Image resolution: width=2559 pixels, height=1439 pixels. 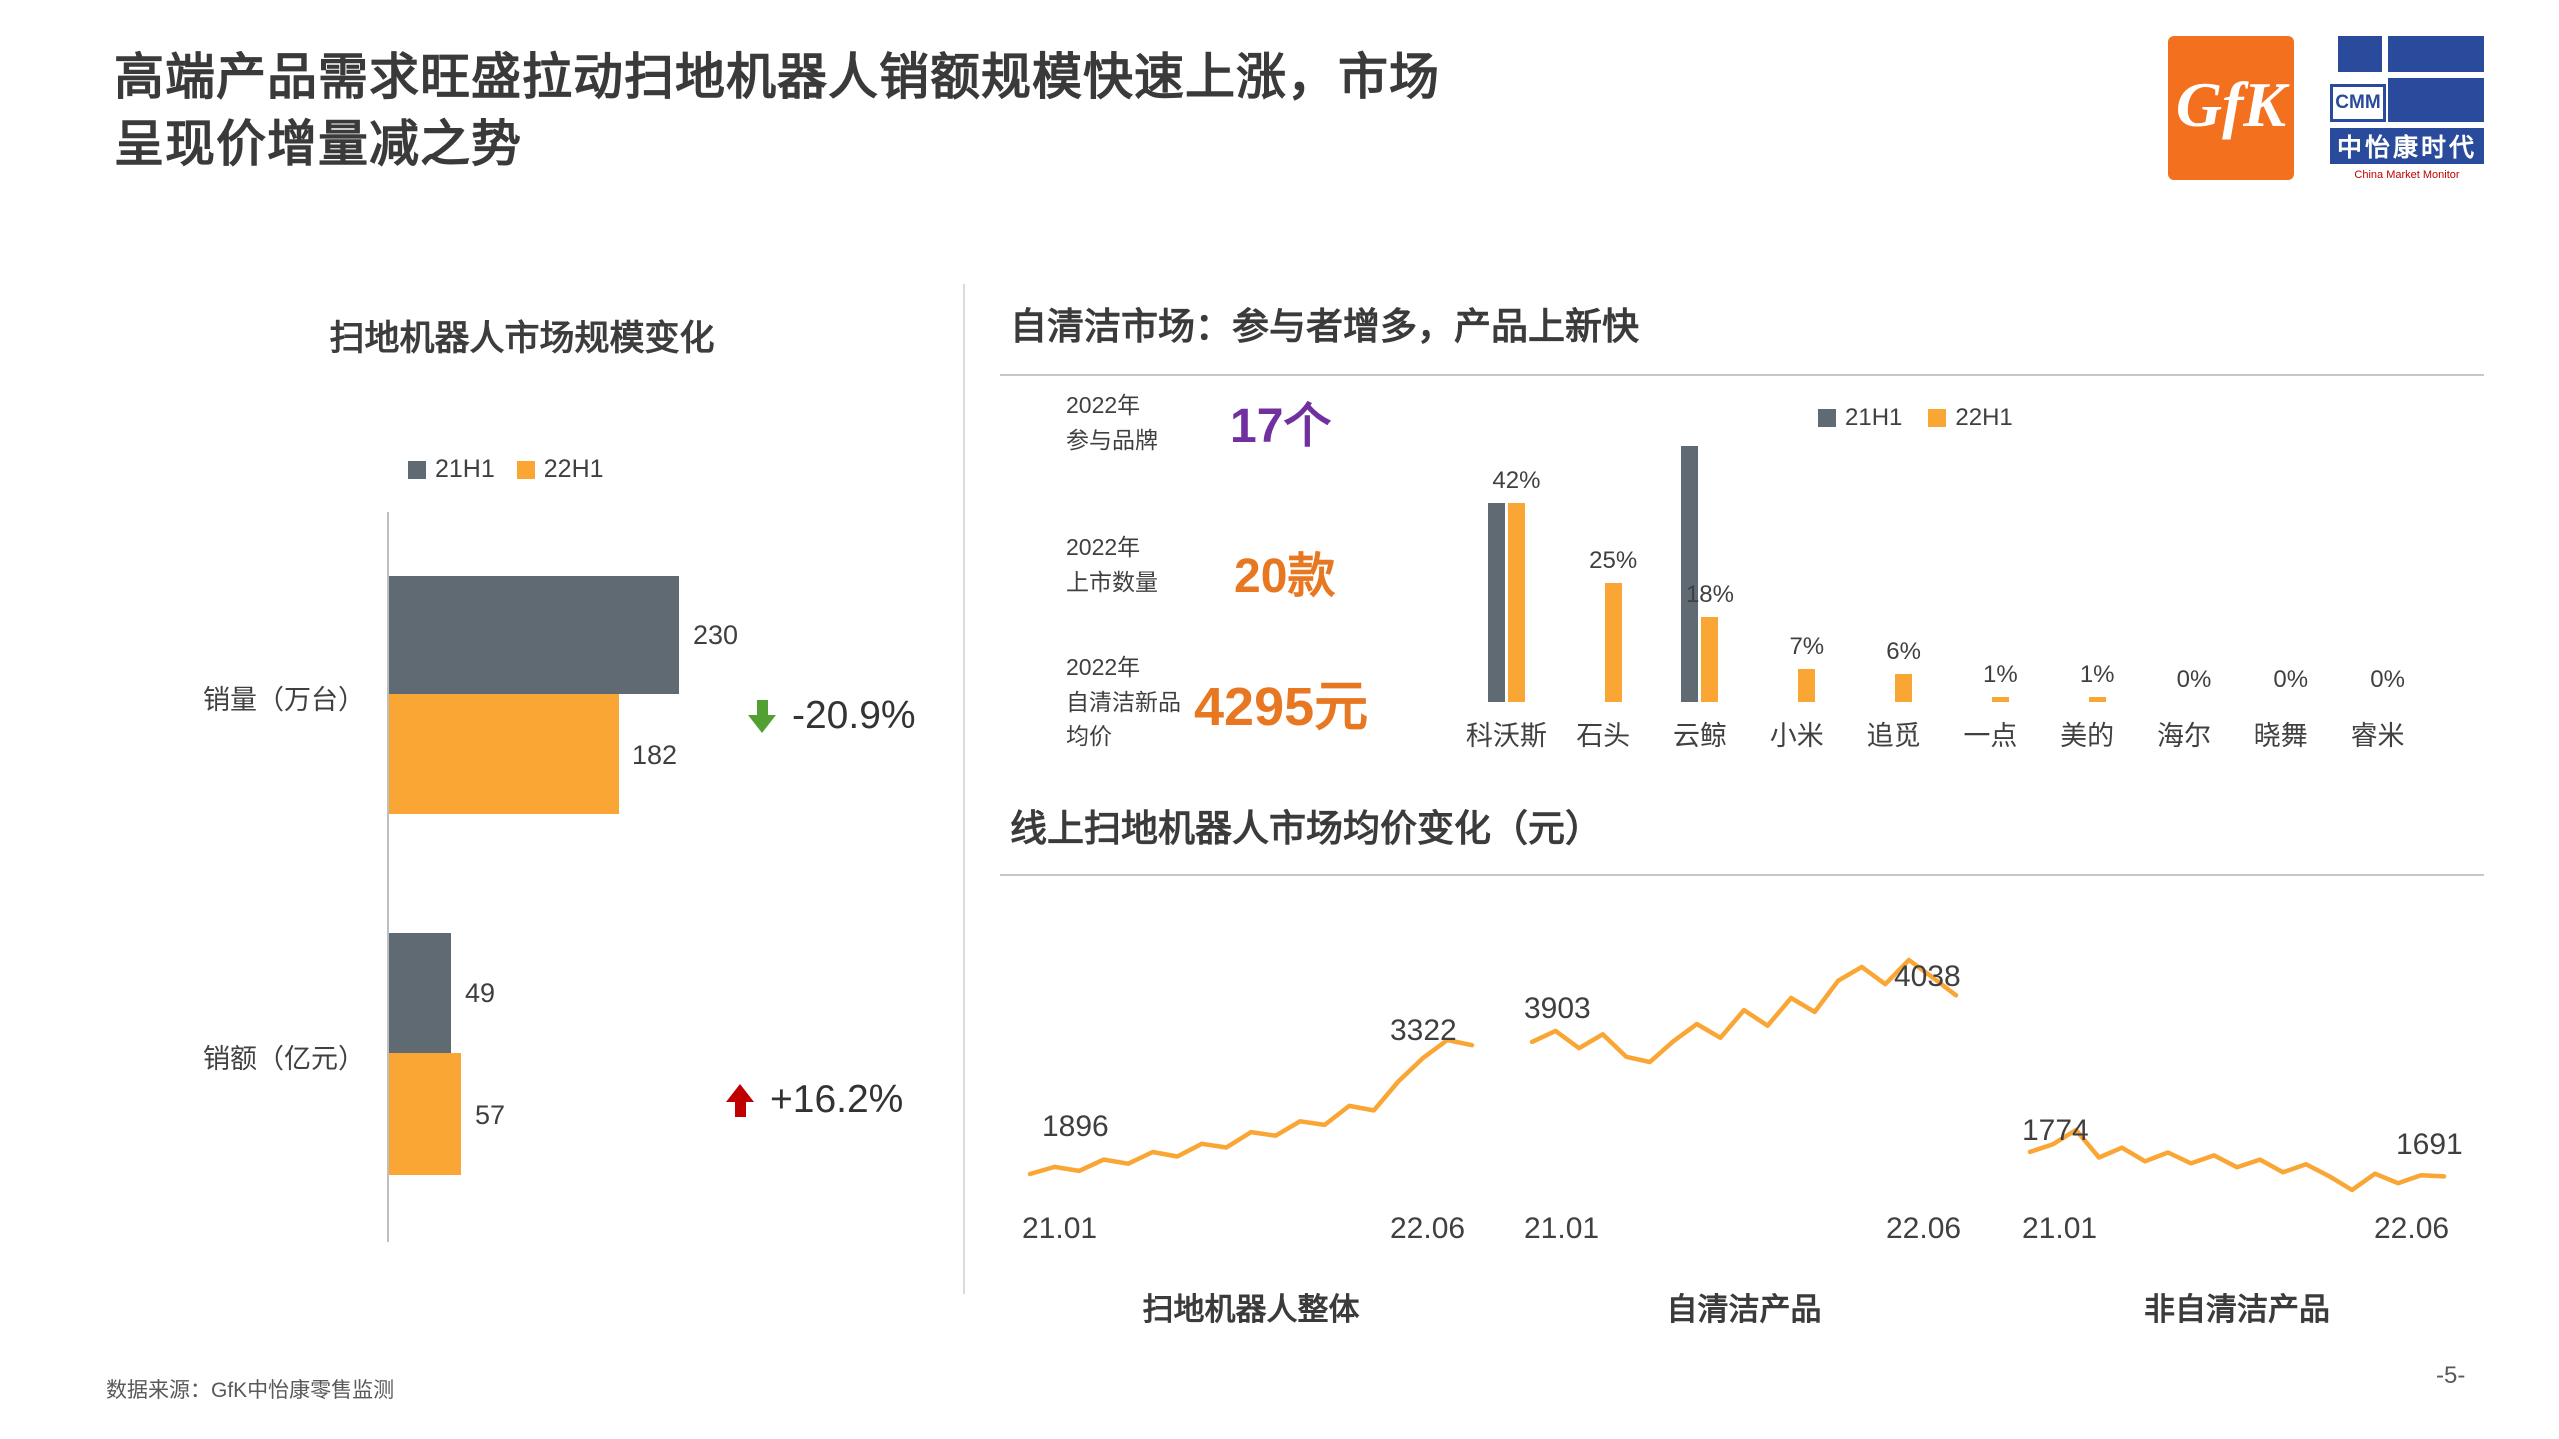 I want to click on selfclean-chart-name: 自清洁产品, so click(x=1744, y=1309).